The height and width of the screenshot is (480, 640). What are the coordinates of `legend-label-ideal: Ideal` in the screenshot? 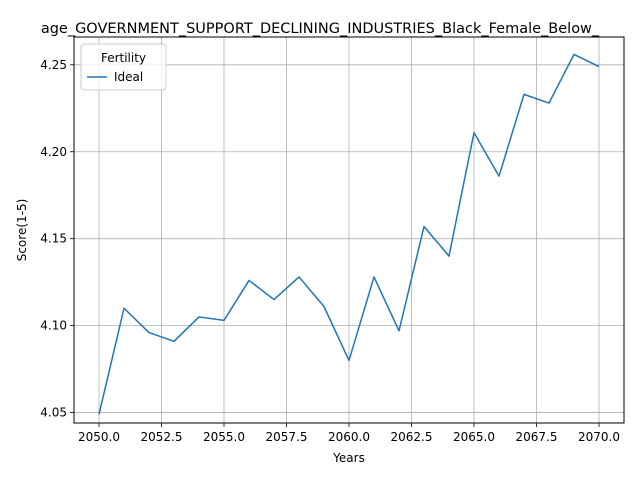 It's located at (128, 77).